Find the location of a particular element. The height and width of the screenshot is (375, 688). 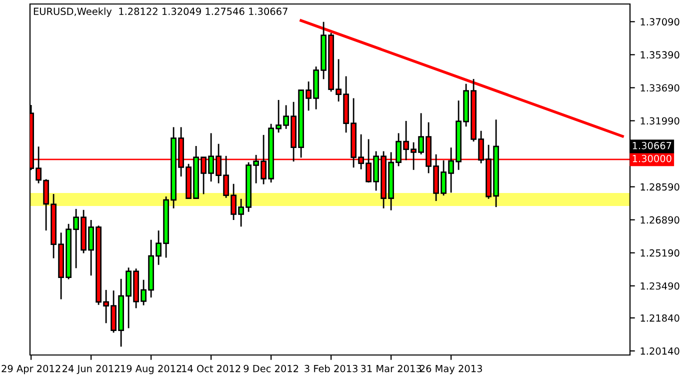

y-tick-label: 1.28590 is located at coordinates (660, 187).